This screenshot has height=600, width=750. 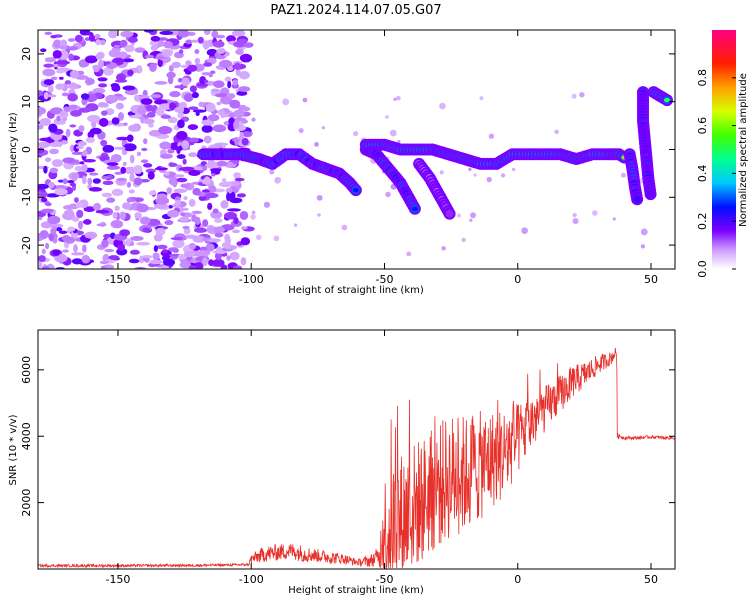 I want to click on colorbar-tick-label: 0.2, so click(x=702, y=221).